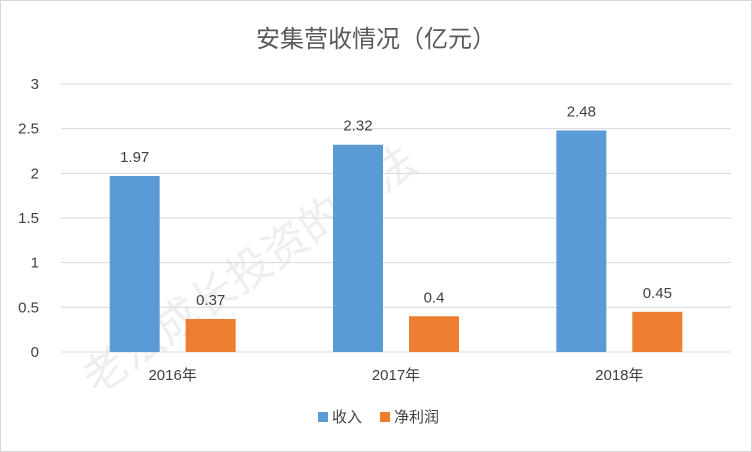 The height and width of the screenshot is (452, 752). Describe the element at coordinates (657, 293) in the screenshot. I see `data-label: 0.45` at that location.